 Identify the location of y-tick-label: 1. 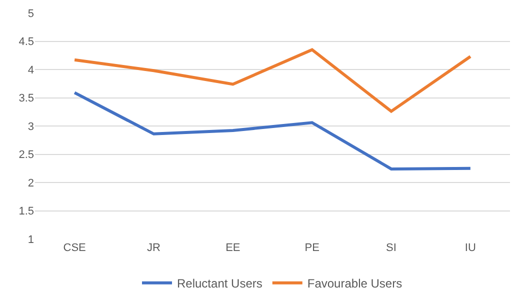
(31, 240).